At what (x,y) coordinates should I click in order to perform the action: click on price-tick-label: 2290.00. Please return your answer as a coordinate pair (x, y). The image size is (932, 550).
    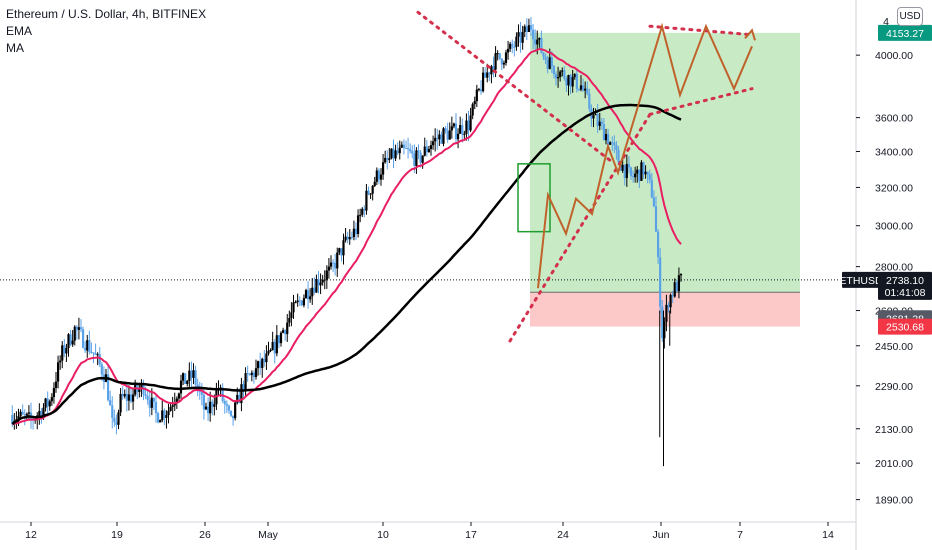
    Looking at the image, I should click on (894, 387).